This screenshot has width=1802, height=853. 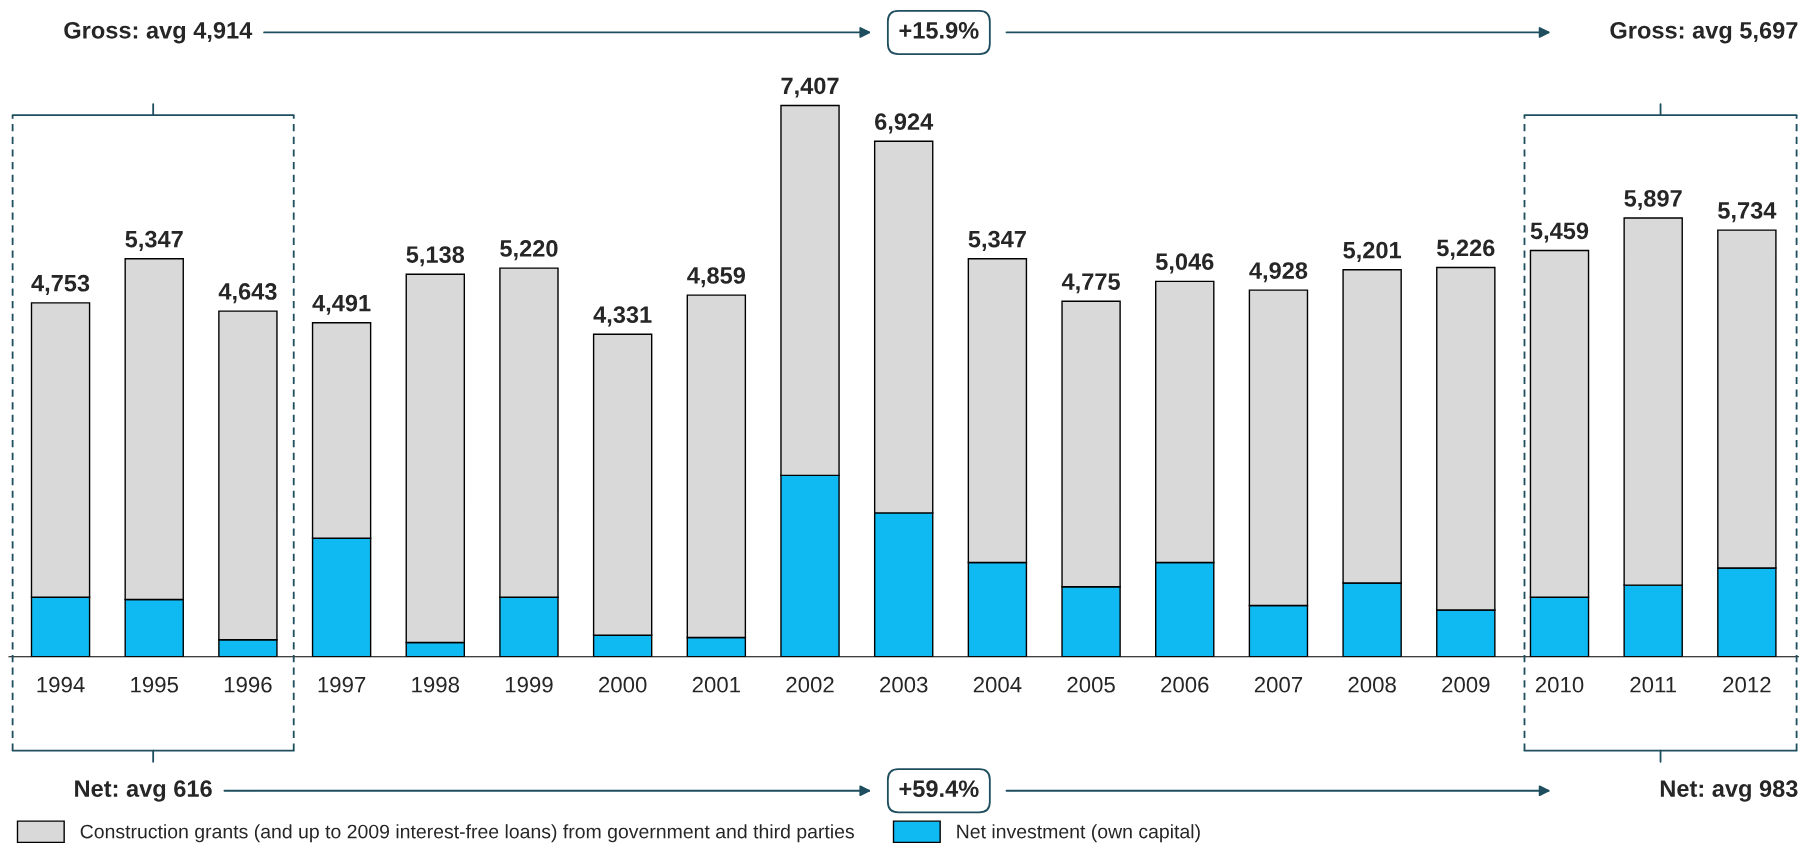 I want to click on x-tick-label: 1994, so click(x=61, y=684).